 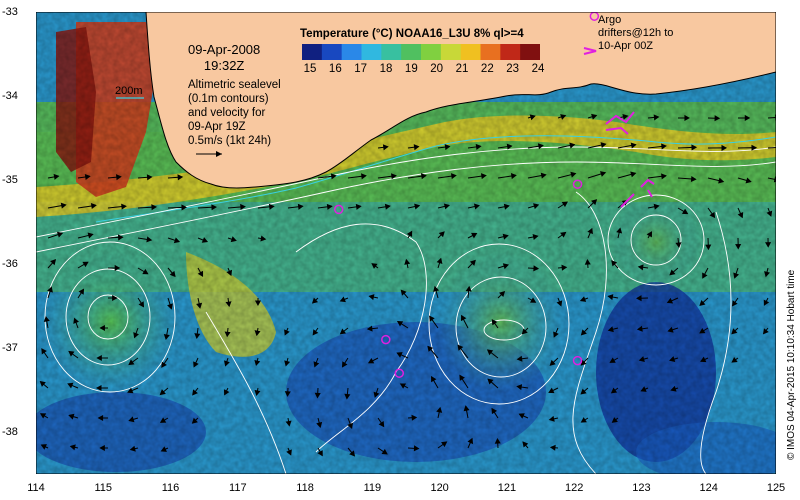 I want to click on legend-line: 0.5m/s (1kt 24h), so click(x=230, y=141).